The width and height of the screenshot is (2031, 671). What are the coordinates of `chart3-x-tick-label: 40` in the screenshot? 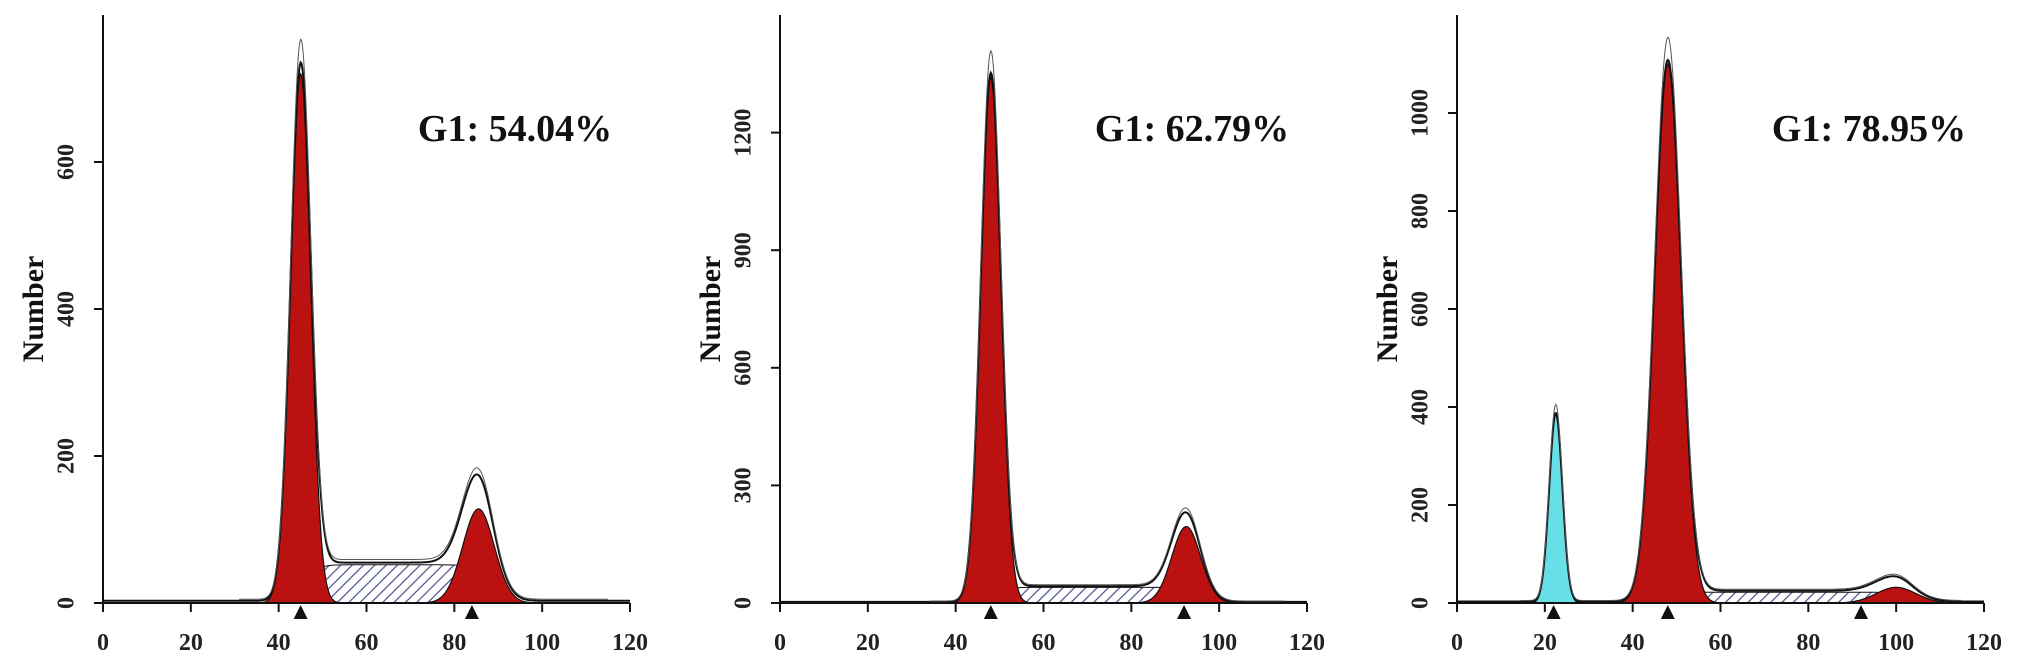 It's located at (1633, 643).